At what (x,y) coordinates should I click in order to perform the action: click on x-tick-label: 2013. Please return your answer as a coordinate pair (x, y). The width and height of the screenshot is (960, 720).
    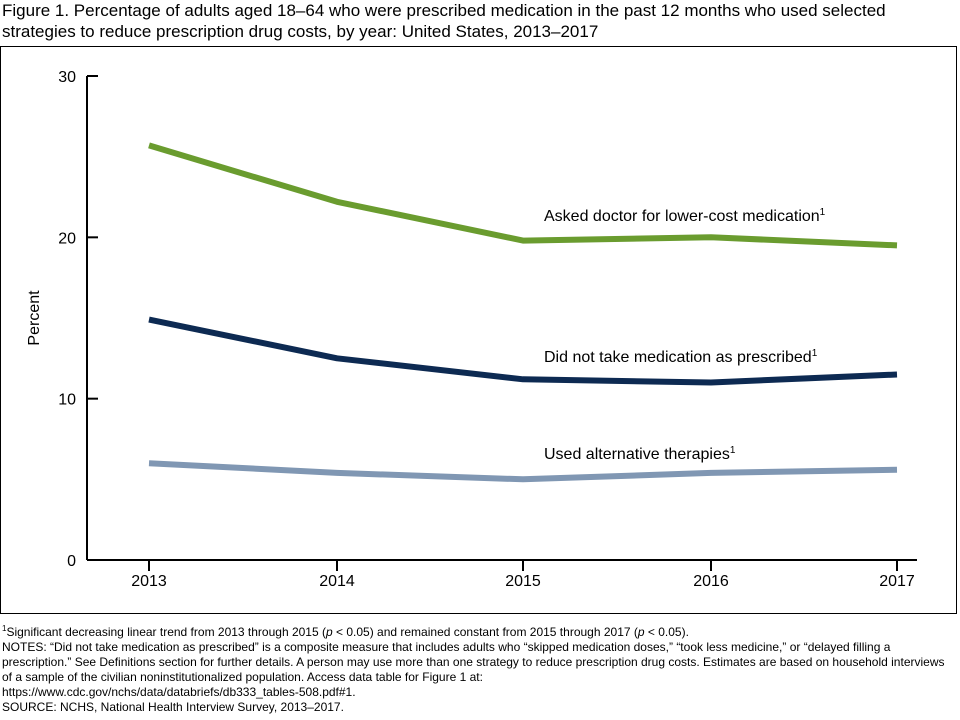
    Looking at the image, I should click on (149, 581).